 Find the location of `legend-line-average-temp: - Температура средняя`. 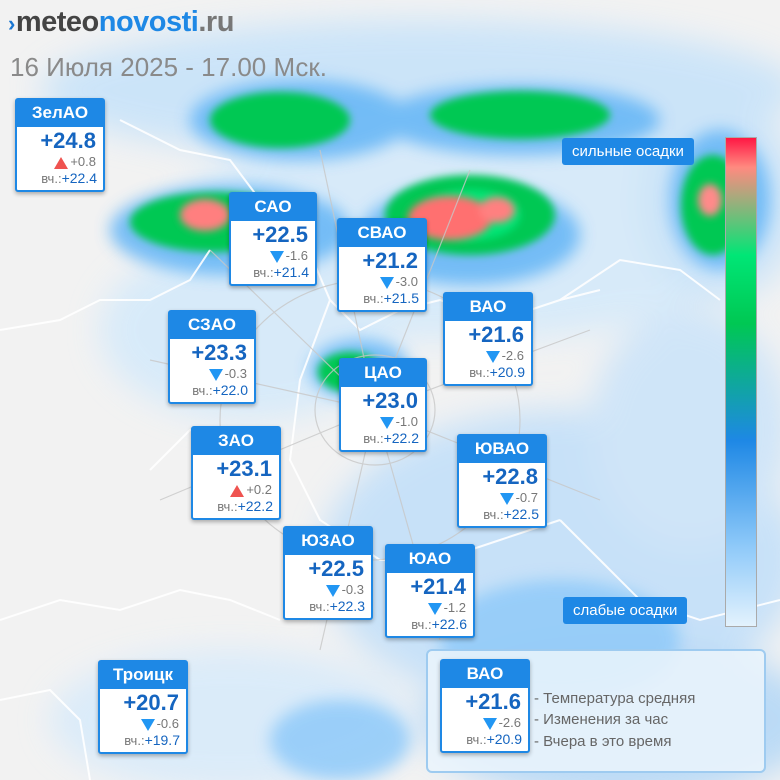

legend-line-average-temp: - Температура средняя is located at coordinates (615, 698).